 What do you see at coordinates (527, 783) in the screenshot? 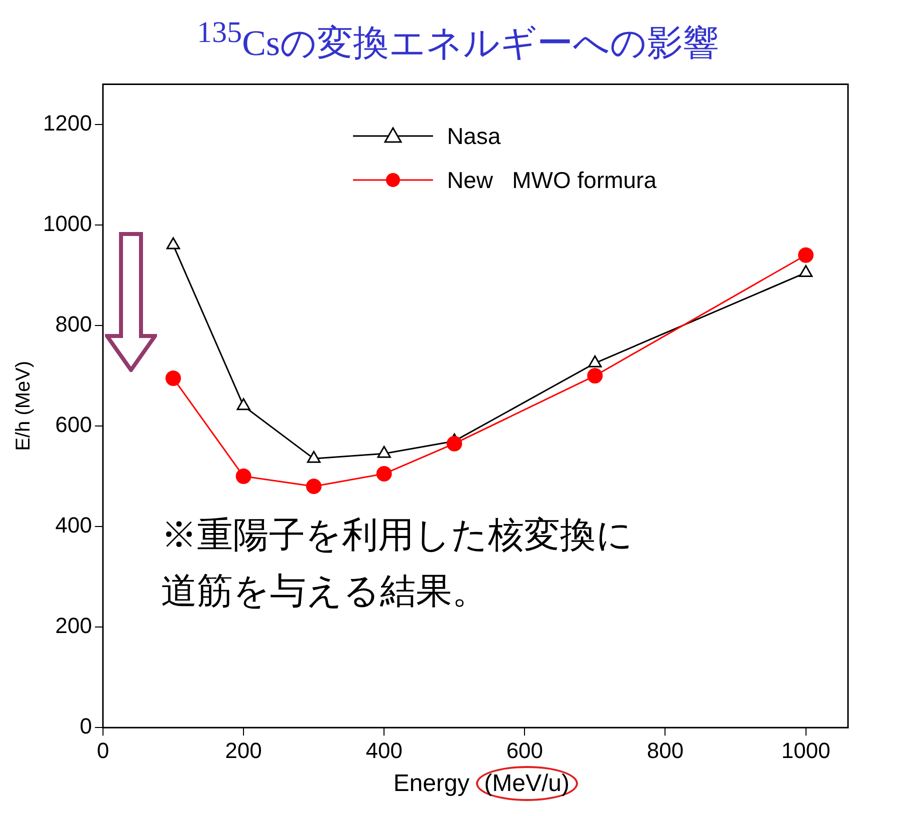
I see `ellipse-outline: (MeV/u)` at bounding box center [527, 783].